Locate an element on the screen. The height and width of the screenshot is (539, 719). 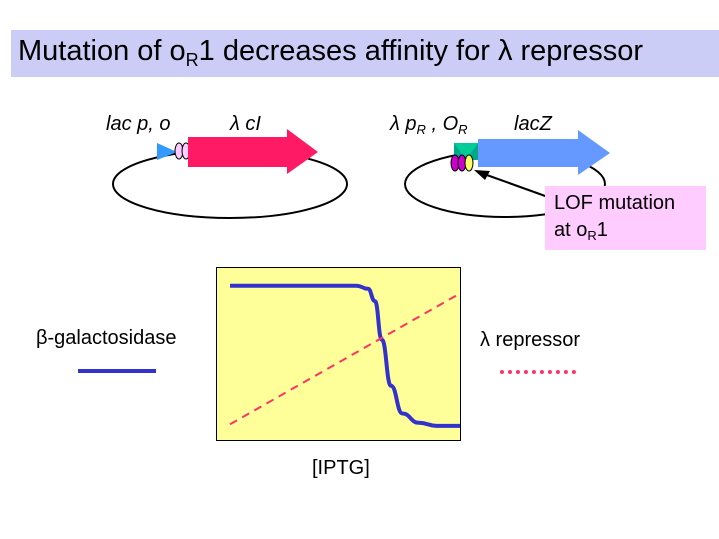
plasmid-2-operator-c is located at coordinates (469, 163).